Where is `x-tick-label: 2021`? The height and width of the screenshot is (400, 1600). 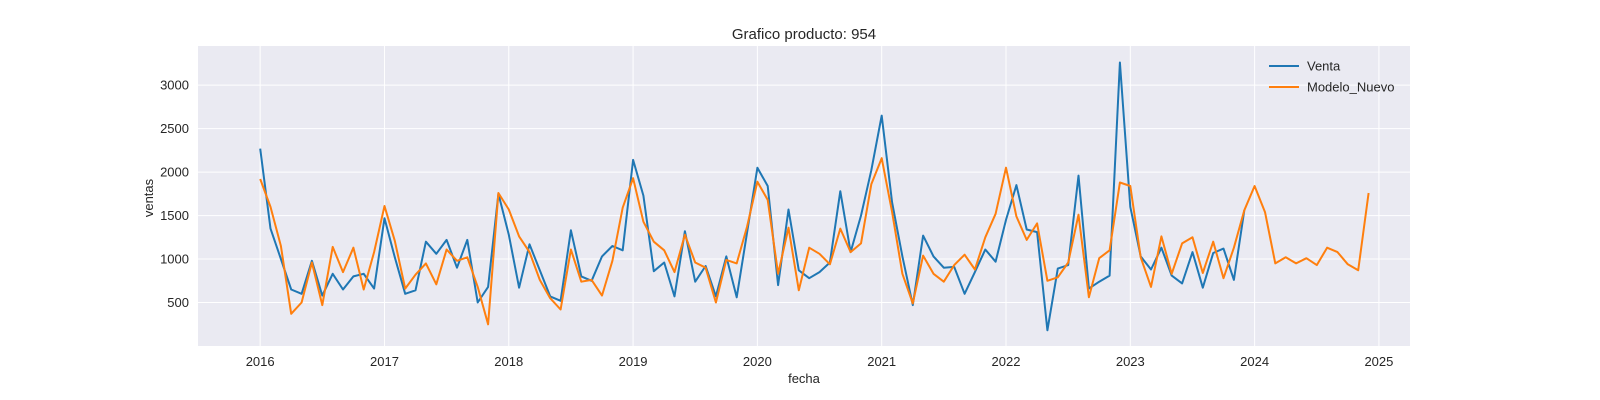
x-tick-label: 2021 is located at coordinates (881, 361).